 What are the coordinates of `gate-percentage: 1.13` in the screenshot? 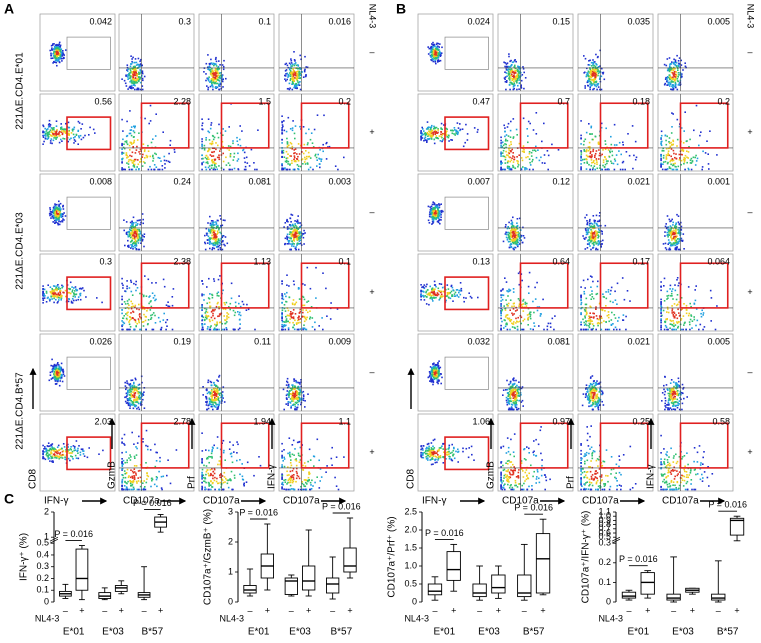 It's located at (262, 261).